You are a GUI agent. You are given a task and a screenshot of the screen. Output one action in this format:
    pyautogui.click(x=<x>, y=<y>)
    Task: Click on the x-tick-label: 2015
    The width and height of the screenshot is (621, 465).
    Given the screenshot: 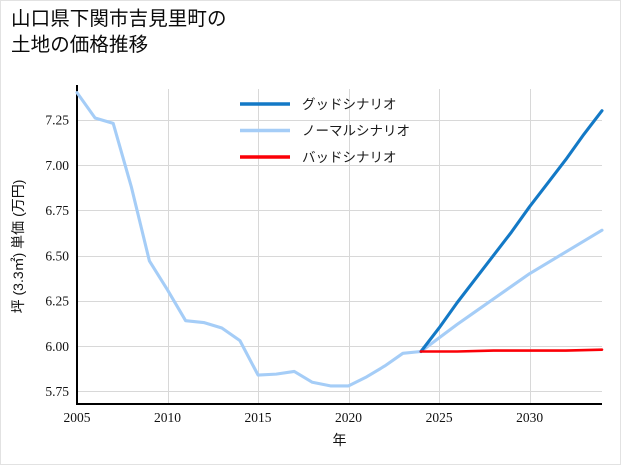 What is the action you would take?
    pyautogui.click(x=258, y=417)
    